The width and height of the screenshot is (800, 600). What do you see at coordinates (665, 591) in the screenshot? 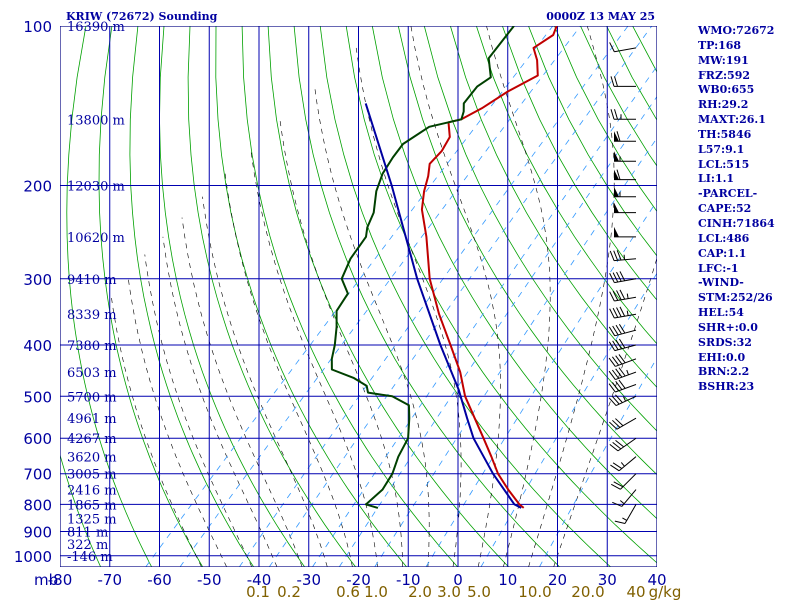
I see `mixing-ratio-label: g/kg` at bounding box center [665, 591].